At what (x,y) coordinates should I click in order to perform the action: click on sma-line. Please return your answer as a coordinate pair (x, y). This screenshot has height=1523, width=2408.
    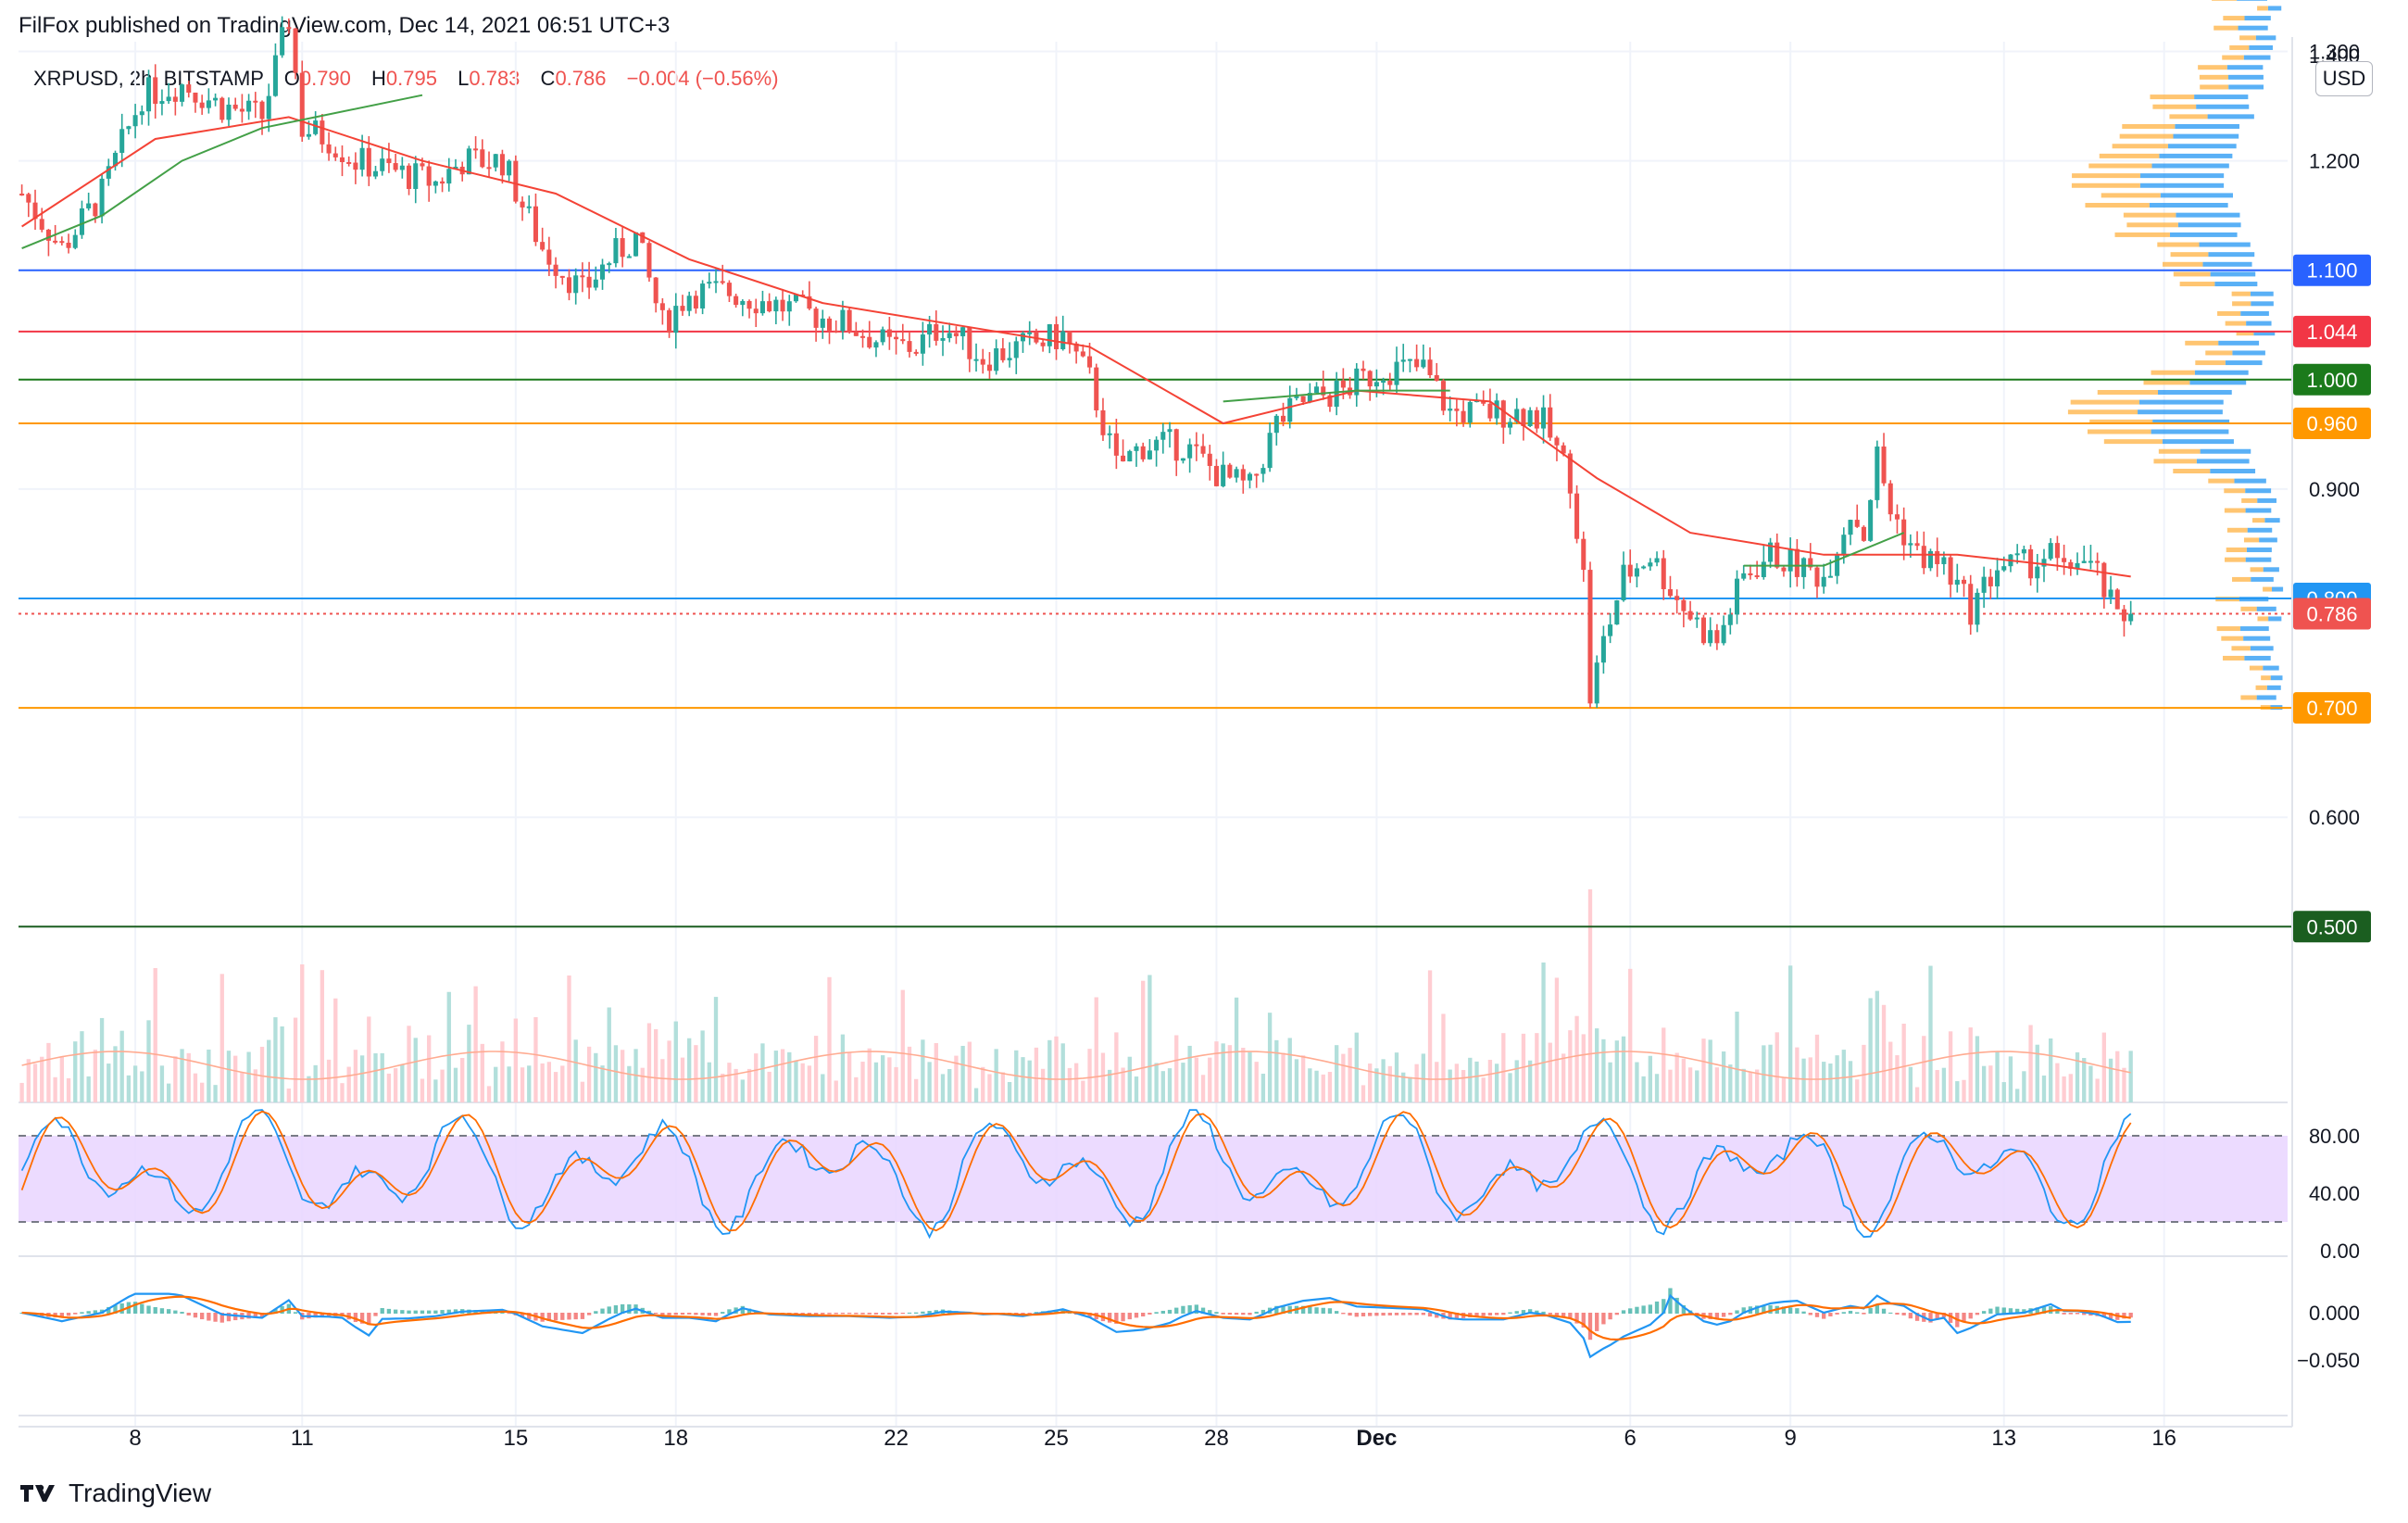
    Looking at the image, I should click on (222, 172).